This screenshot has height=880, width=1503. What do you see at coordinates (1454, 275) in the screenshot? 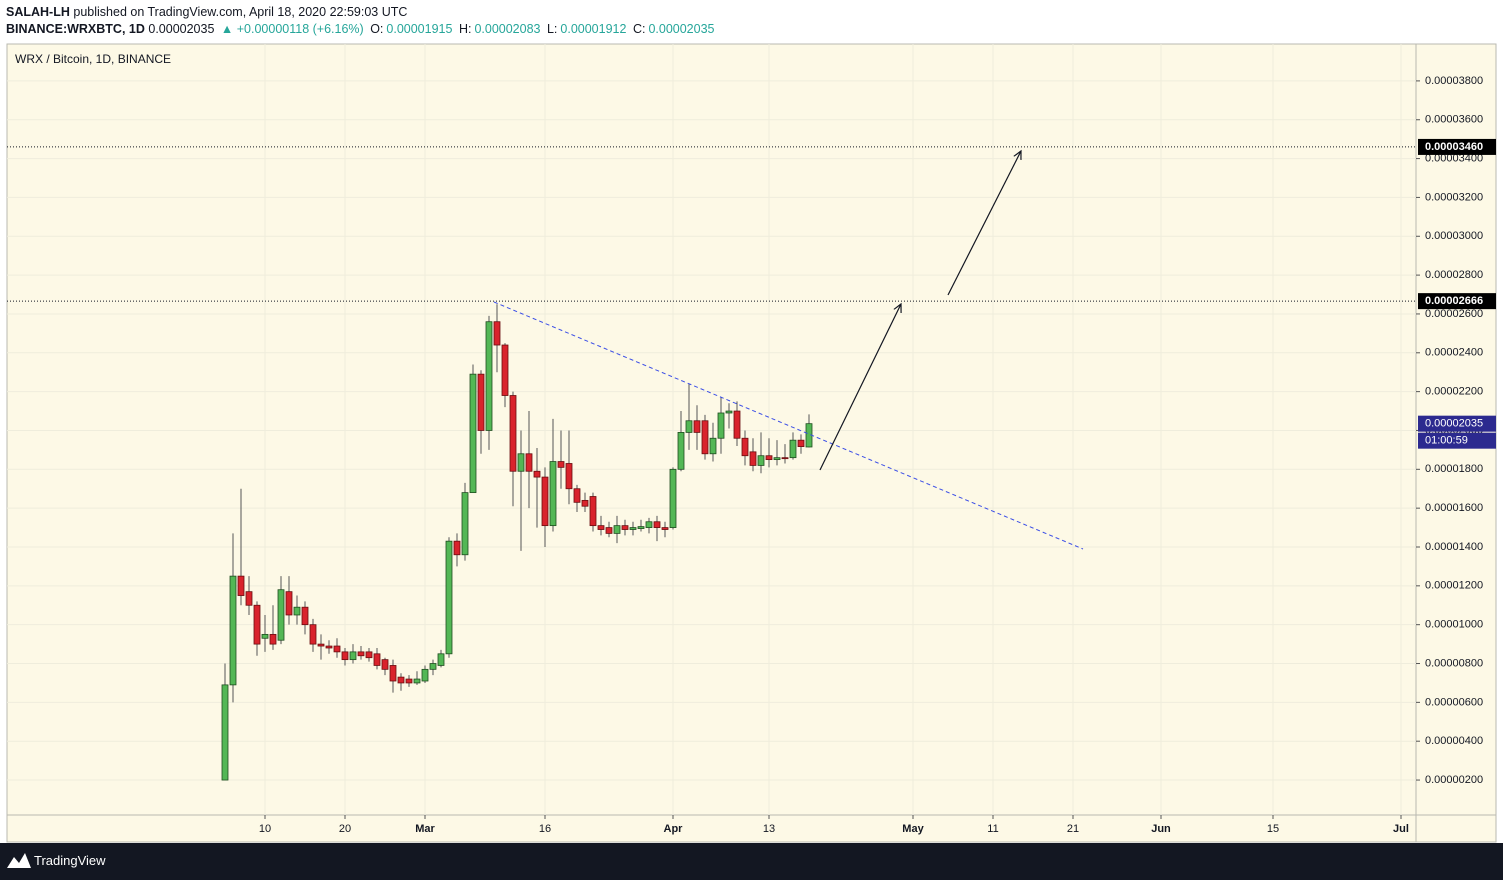
I see `y-tick-label: 0.00002800` at bounding box center [1454, 275].